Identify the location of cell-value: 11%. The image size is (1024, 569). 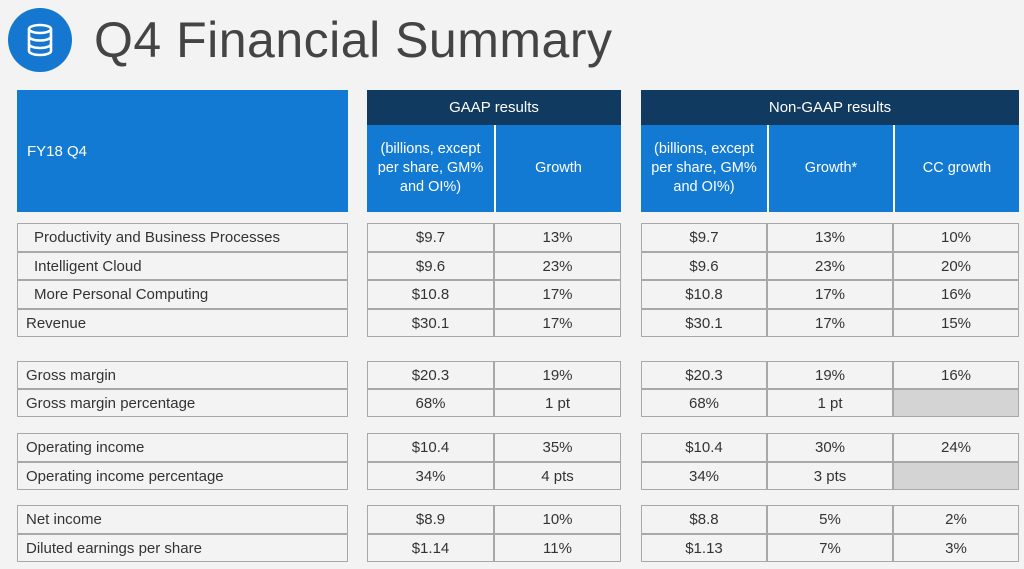
(557, 548).